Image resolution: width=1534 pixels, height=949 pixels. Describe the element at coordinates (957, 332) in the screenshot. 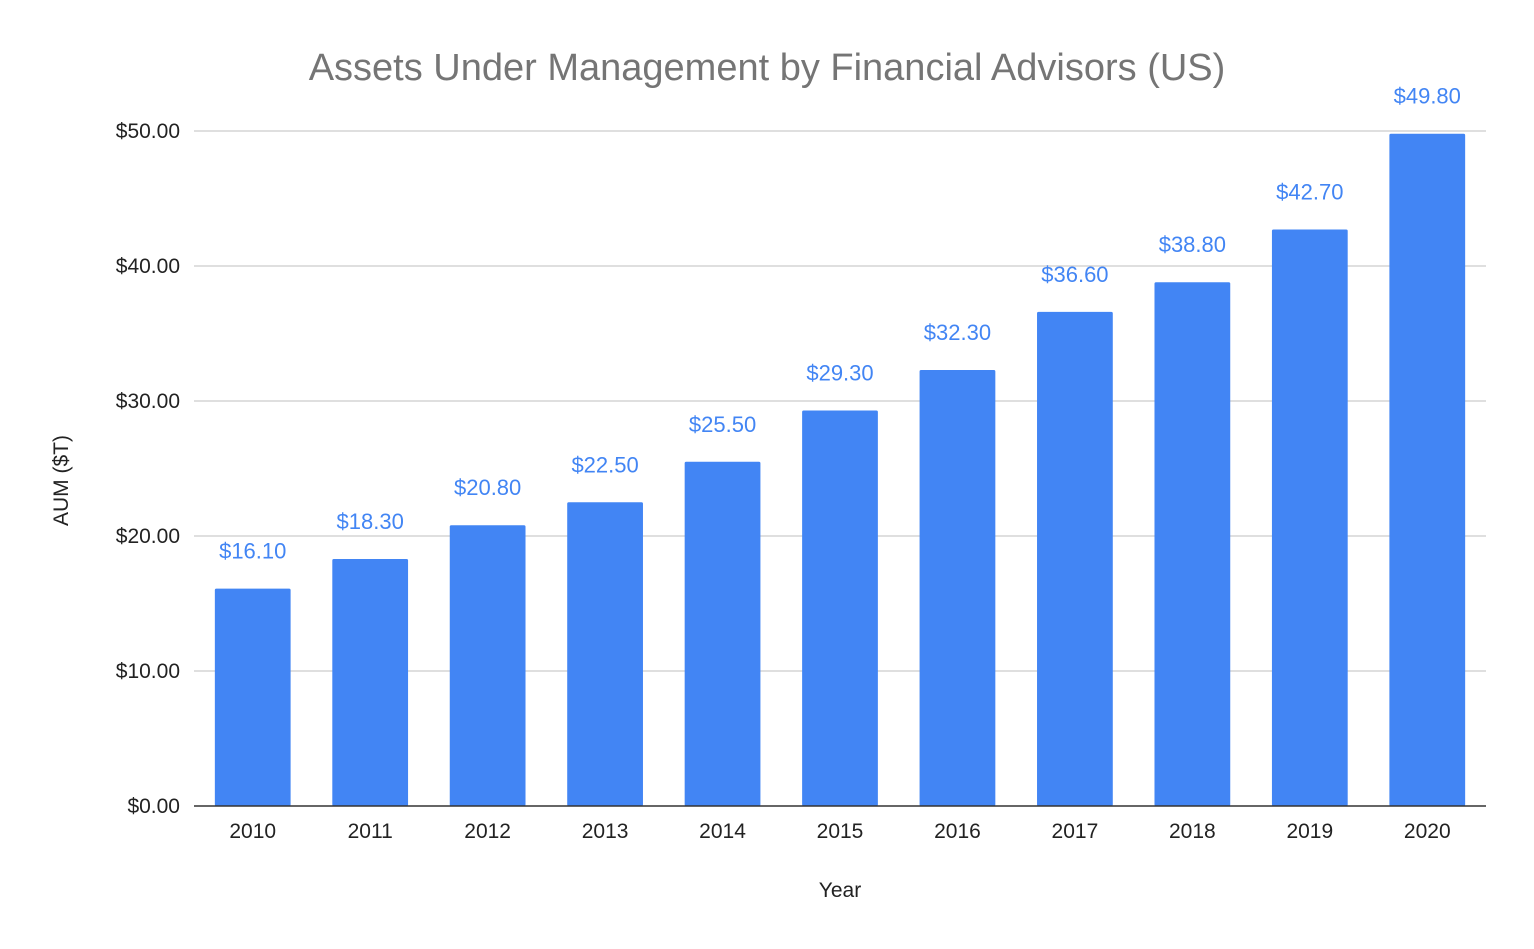

I see `data-label: $32.30` at that location.